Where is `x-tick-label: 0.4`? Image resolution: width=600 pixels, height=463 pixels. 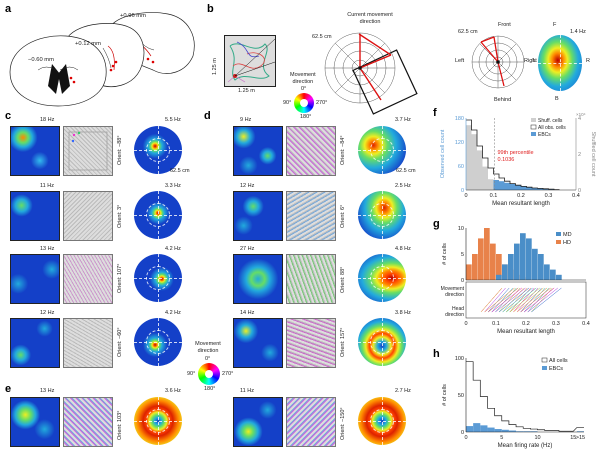 x-tick-label: 0.4 is located at coordinates (576, 196).